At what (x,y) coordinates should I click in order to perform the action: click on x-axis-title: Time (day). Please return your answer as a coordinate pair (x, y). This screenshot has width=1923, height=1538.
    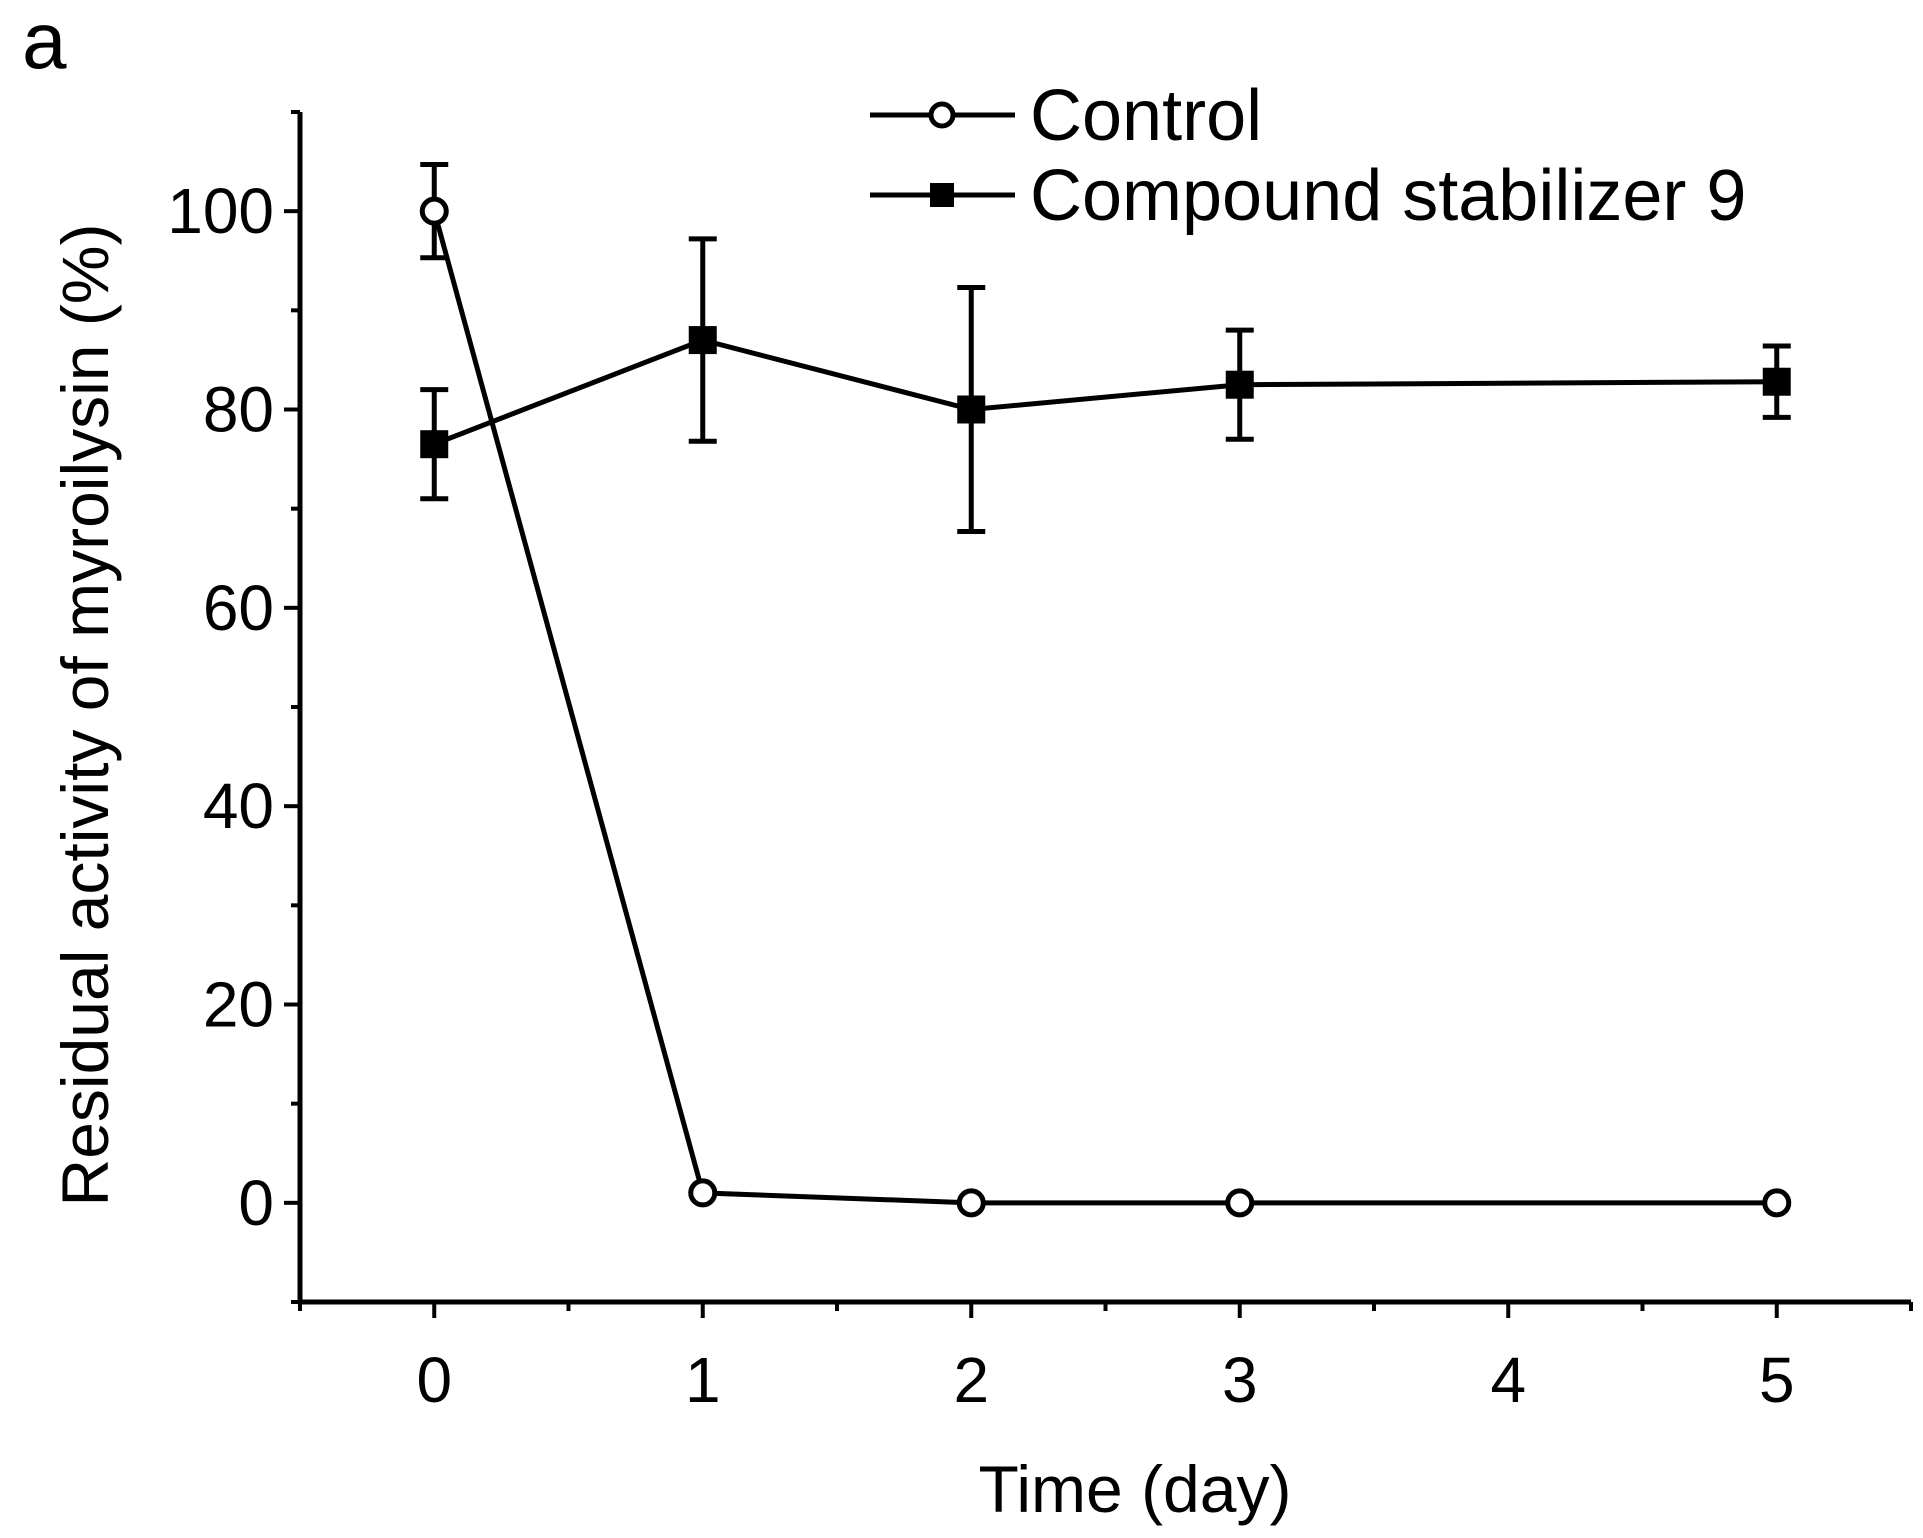
    Looking at the image, I should click on (1135, 1489).